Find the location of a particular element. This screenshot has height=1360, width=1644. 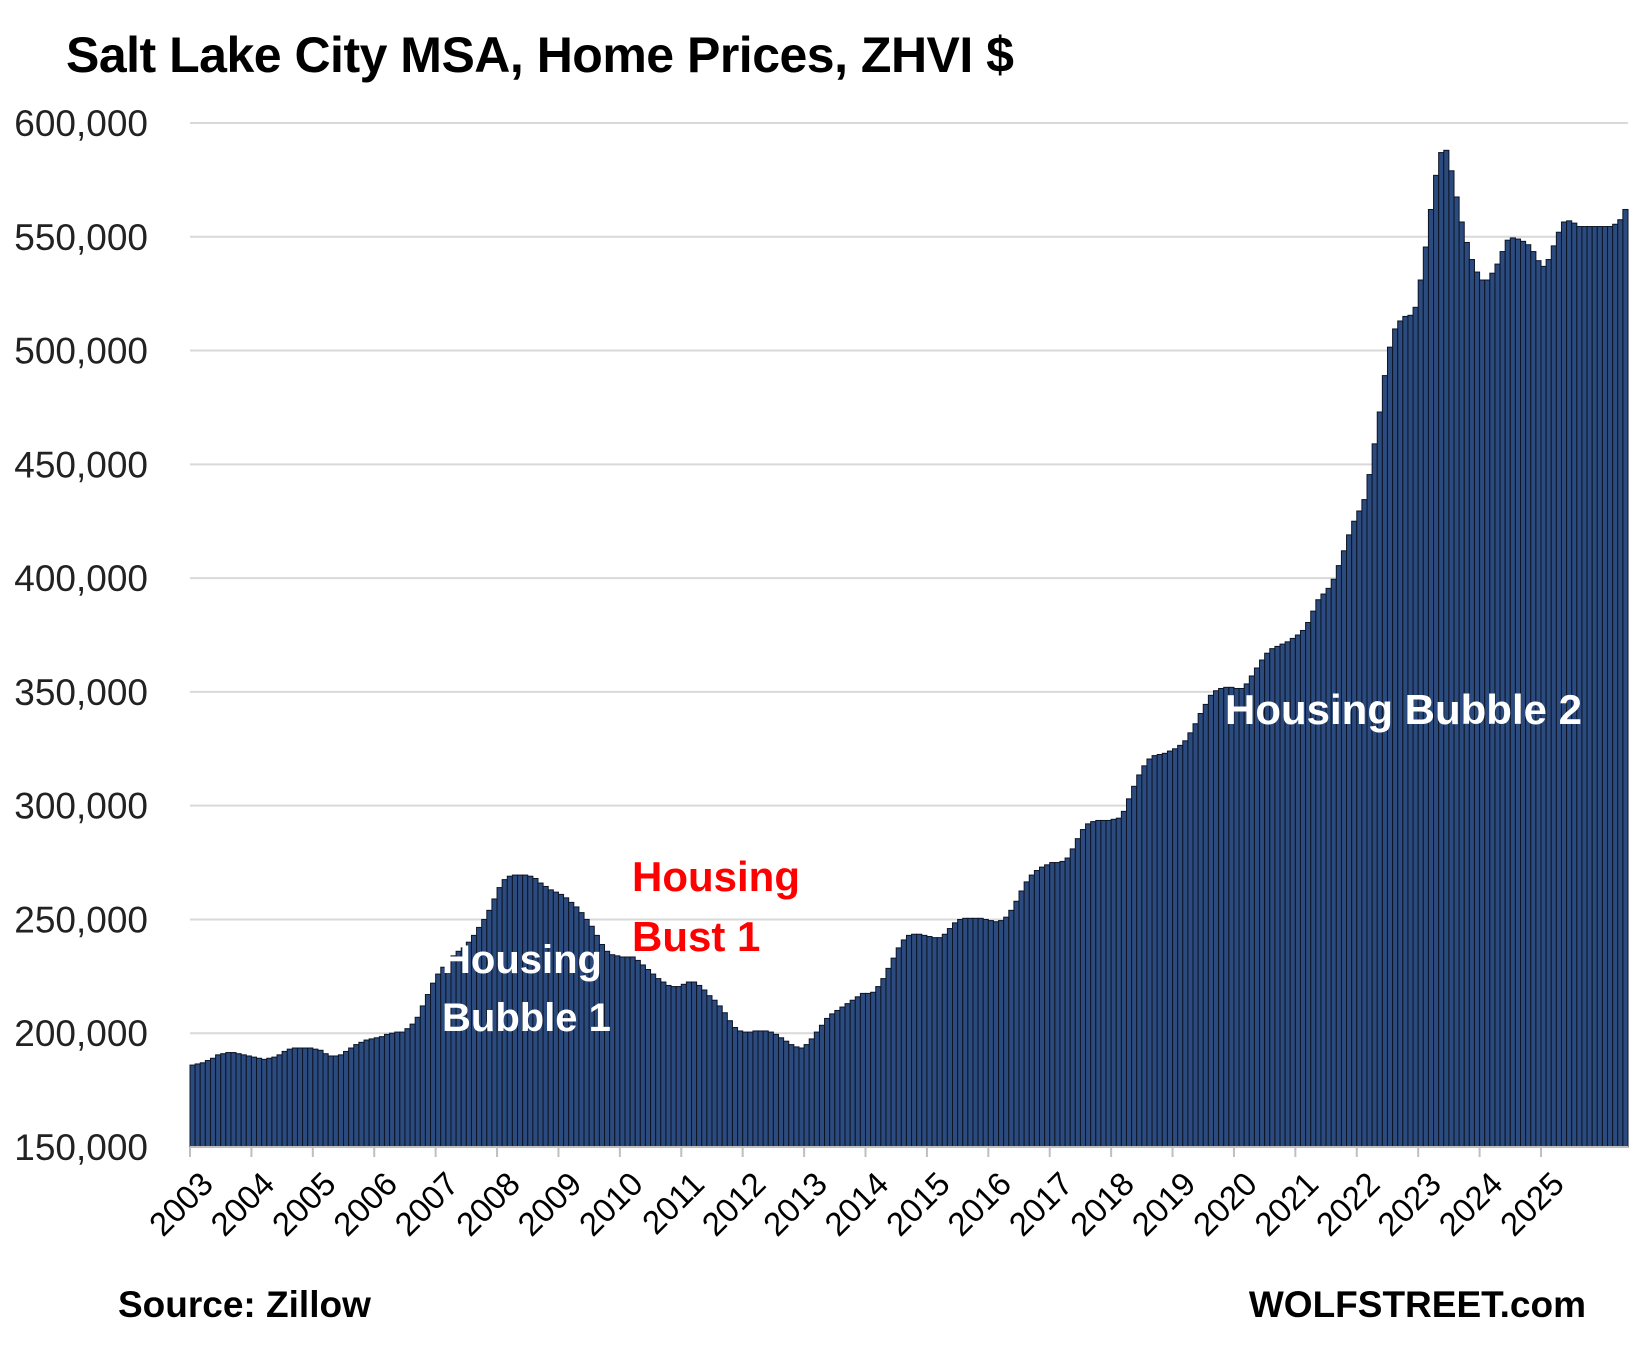

x-tick-label: 2013 is located at coordinates (795, 1204).